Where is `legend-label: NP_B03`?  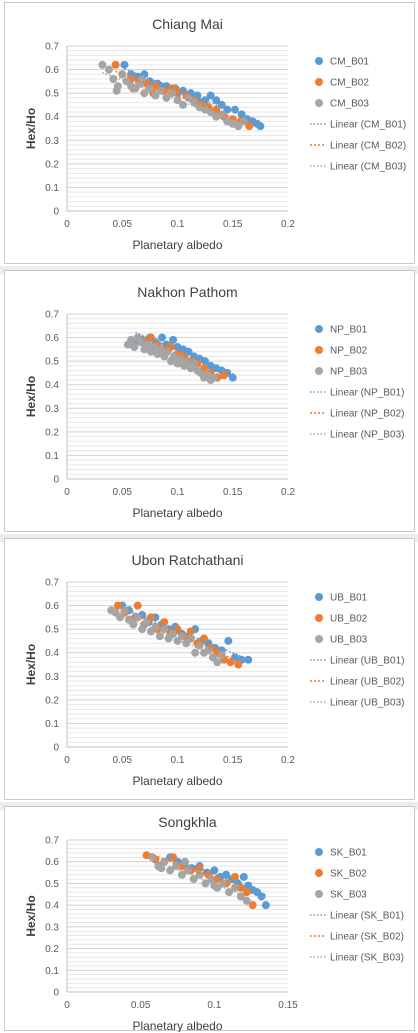 legend-label: NP_B03 is located at coordinates (349, 372).